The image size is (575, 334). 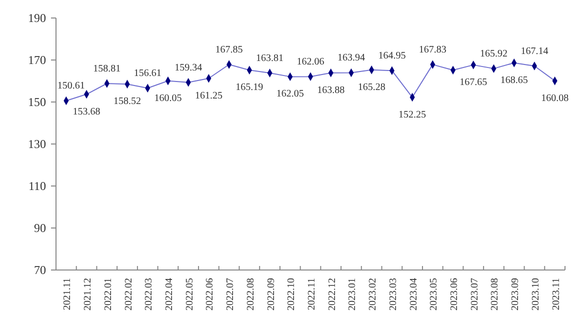 I want to click on y-tick-label: 190, so click(x=37, y=18).